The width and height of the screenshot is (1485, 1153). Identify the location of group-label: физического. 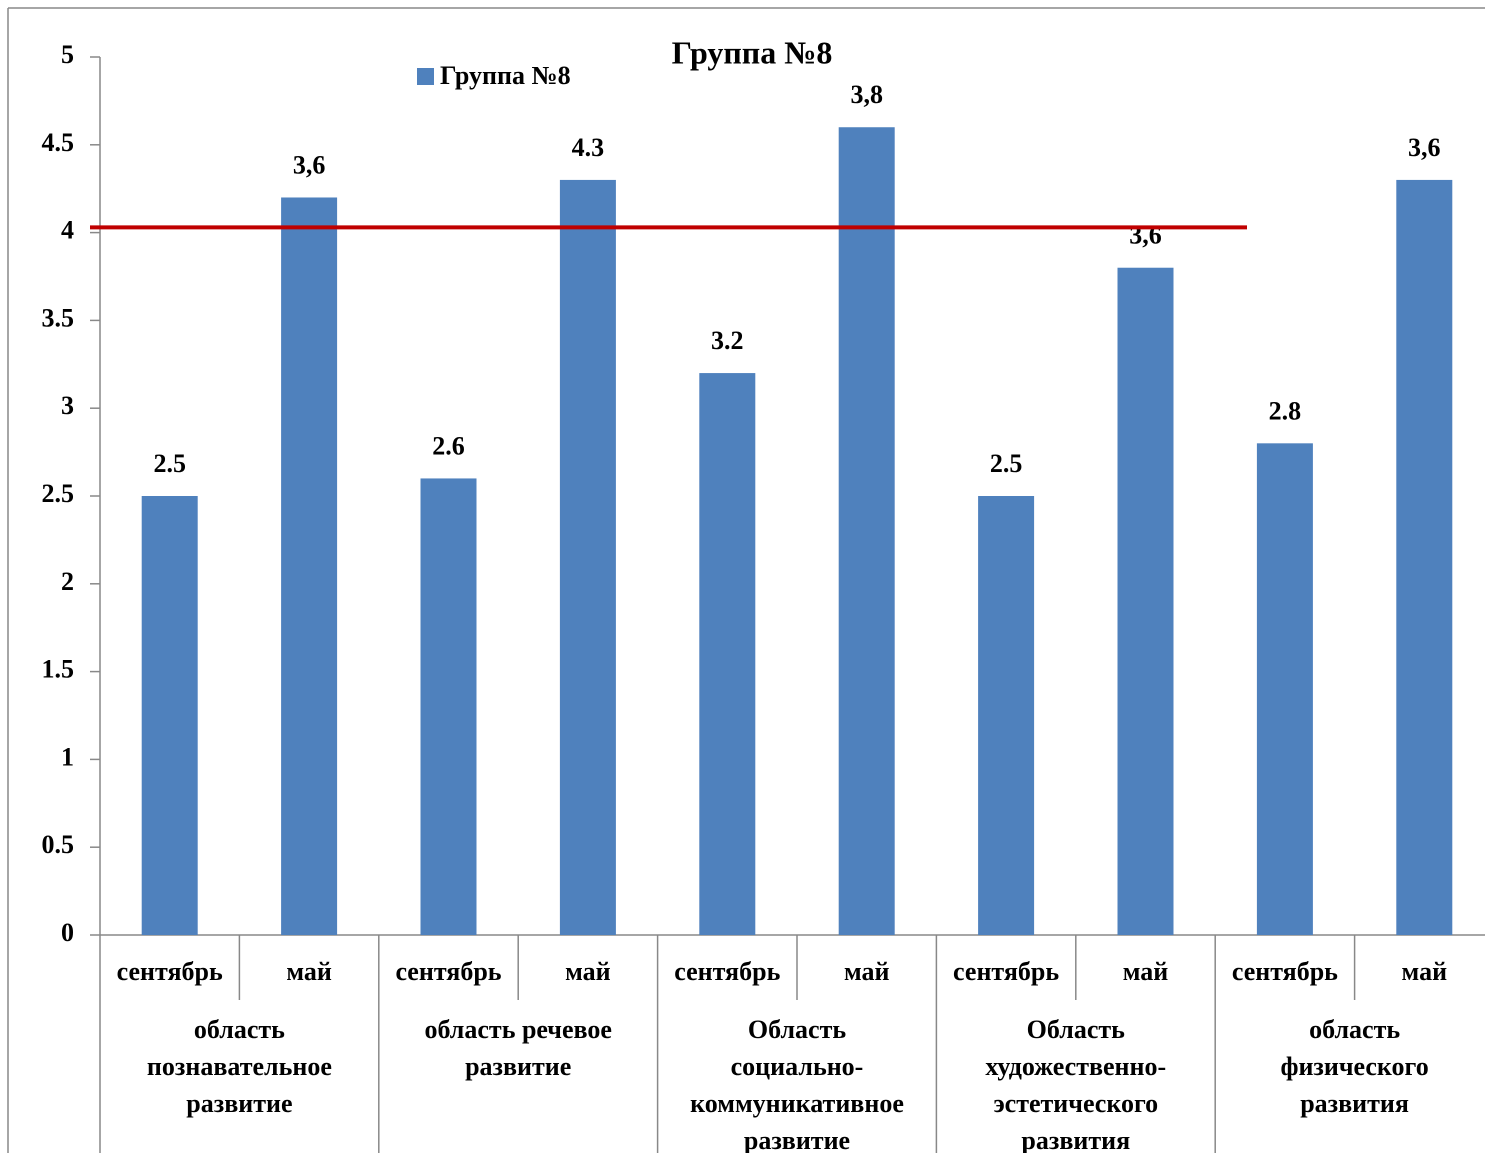
(1354, 1066).